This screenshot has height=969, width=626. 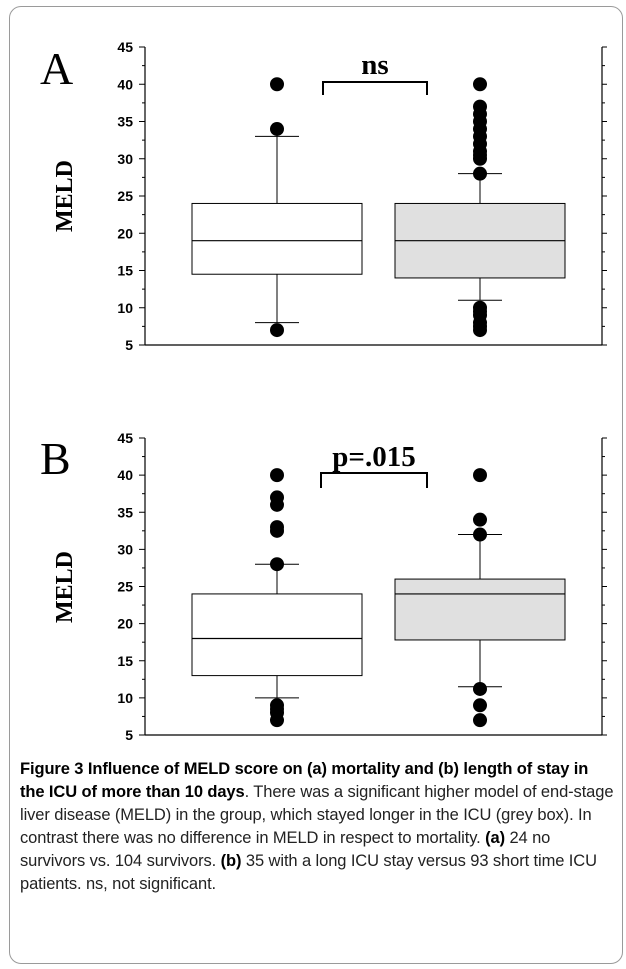 What do you see at coordinates (125, 271) in the screenshot?
I see `panel-a-tick-label: 15` at bounding box center [125, 271].